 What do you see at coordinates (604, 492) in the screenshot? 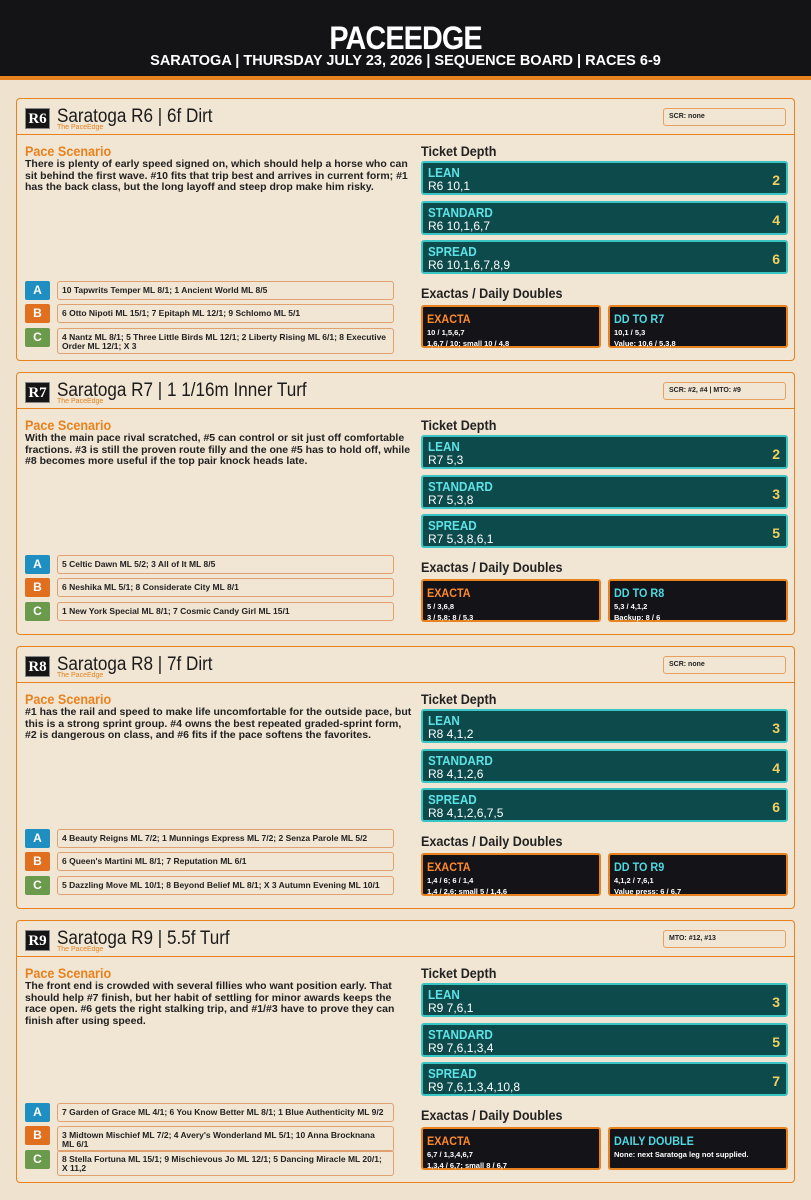
I see `ticket: STANDARD R7 5,3,8 3` at bounding box center [604, 492].